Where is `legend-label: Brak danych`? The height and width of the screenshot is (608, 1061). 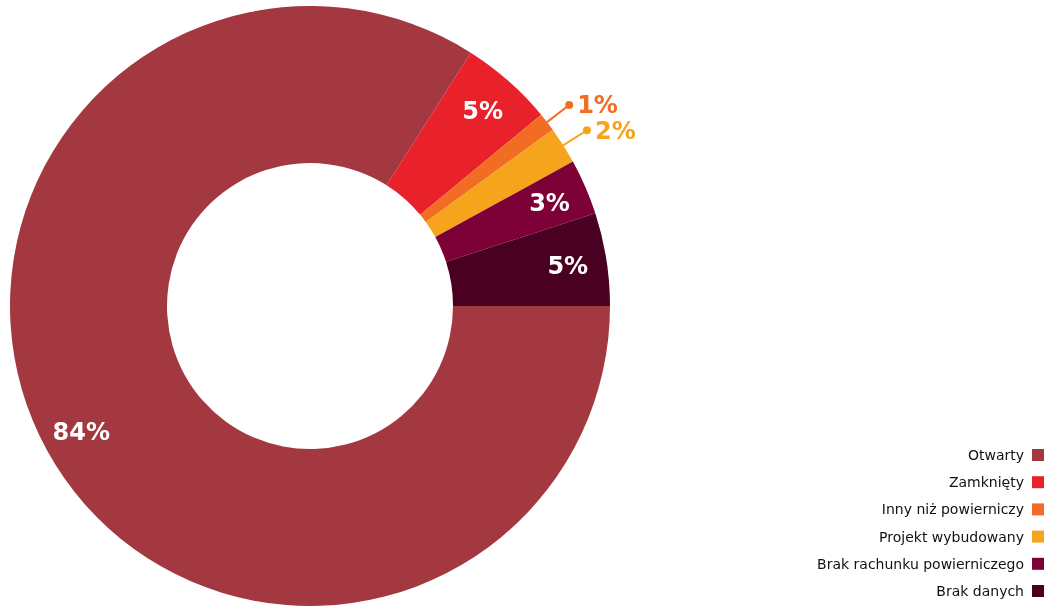
legend-label: Brak danych is located at coordinates (980, 590).